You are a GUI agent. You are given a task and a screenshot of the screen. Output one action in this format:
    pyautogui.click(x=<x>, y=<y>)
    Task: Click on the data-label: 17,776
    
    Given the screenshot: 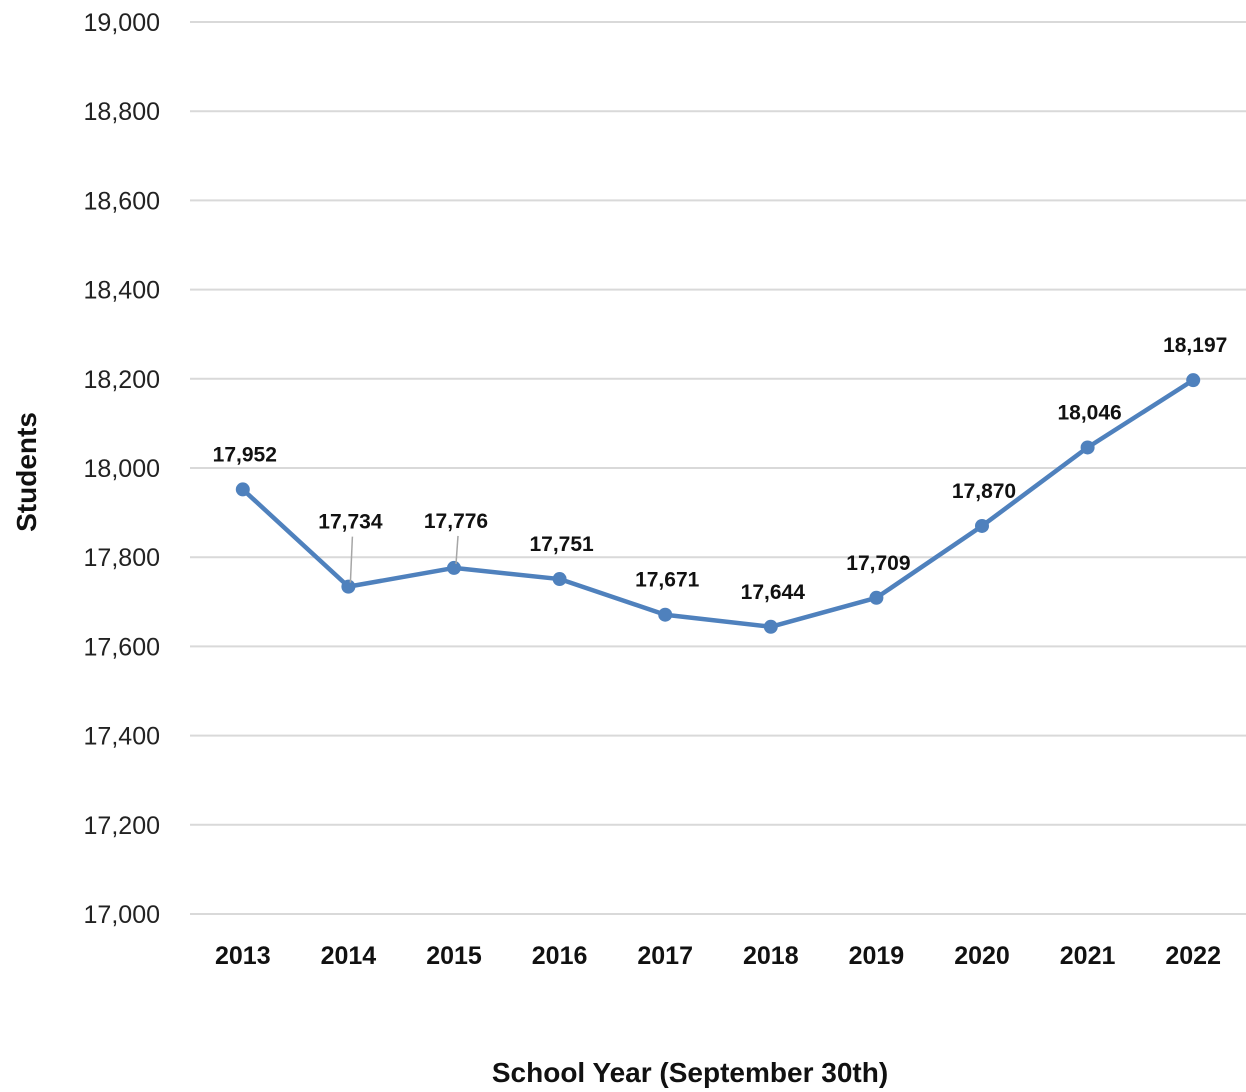 What is the action you would take?
    pyautogui.click(x=456, y=521)
    